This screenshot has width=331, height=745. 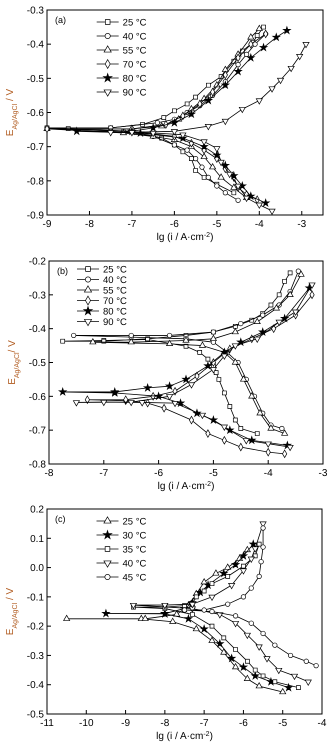 I want to click on annotation: (a), so click(x=60, y=20).